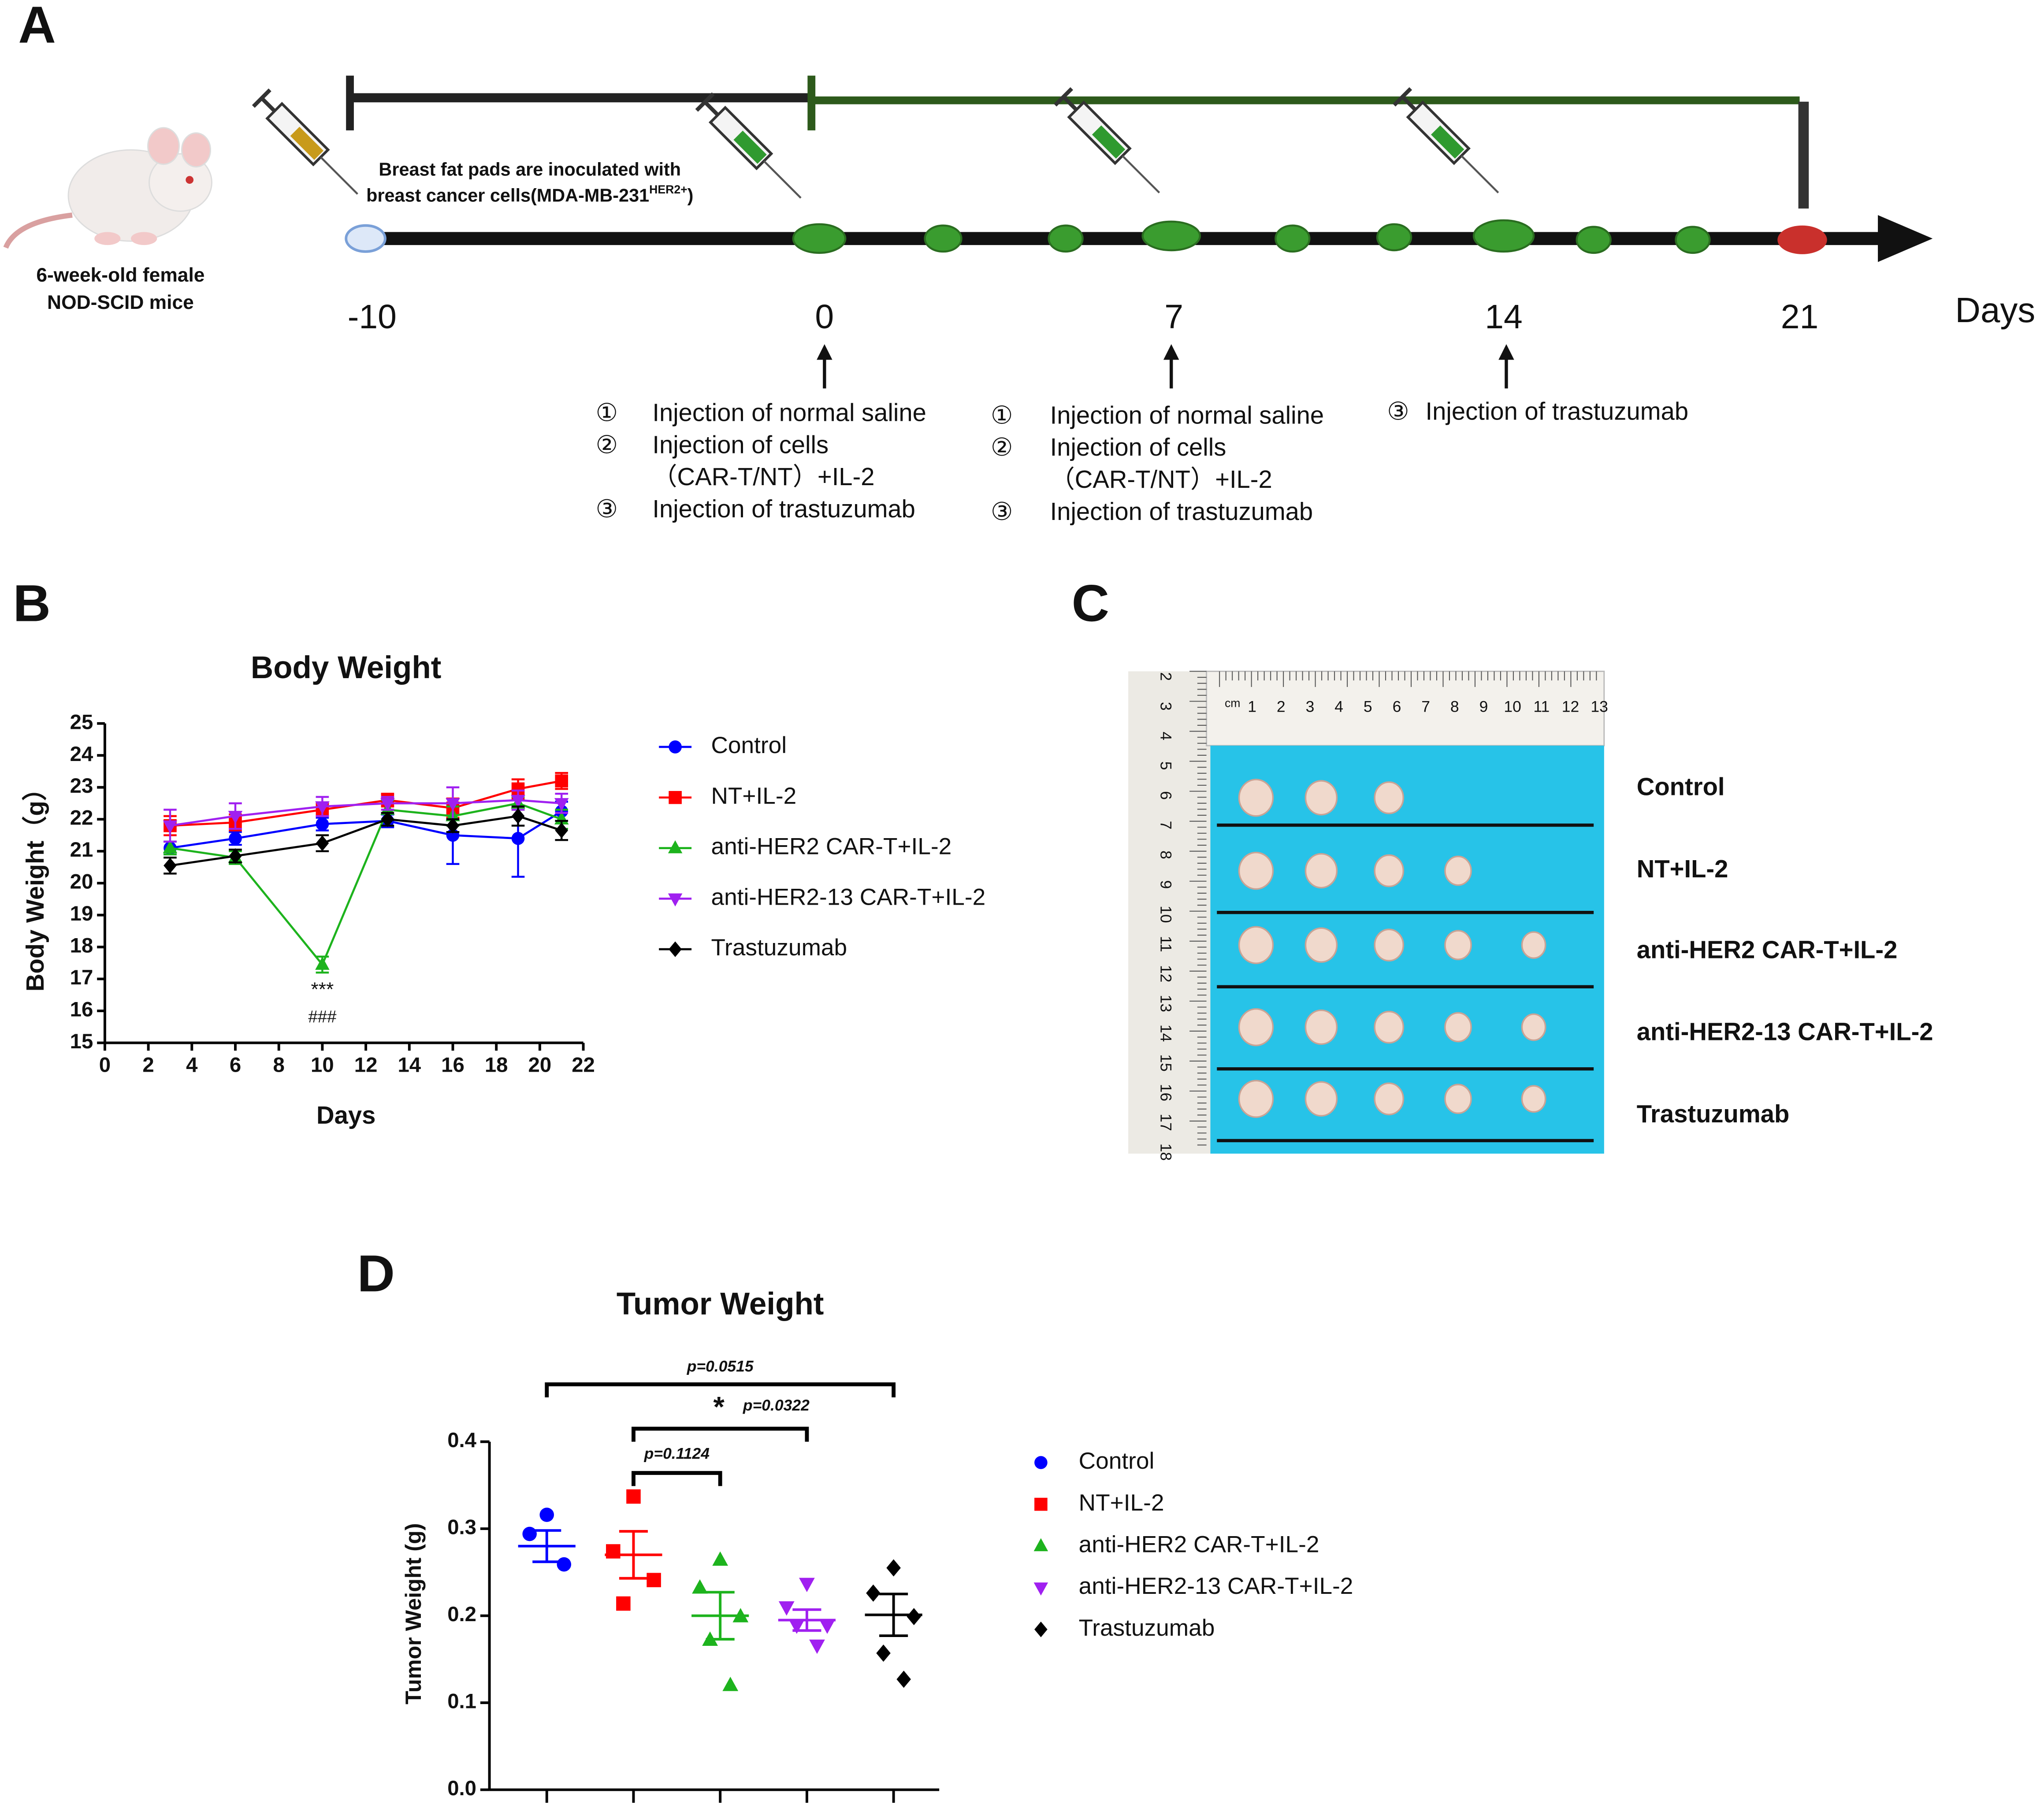  Describe the element at coordinates (366, 1065) in the screenshot. I see `x-tick-label: 12` at that location.